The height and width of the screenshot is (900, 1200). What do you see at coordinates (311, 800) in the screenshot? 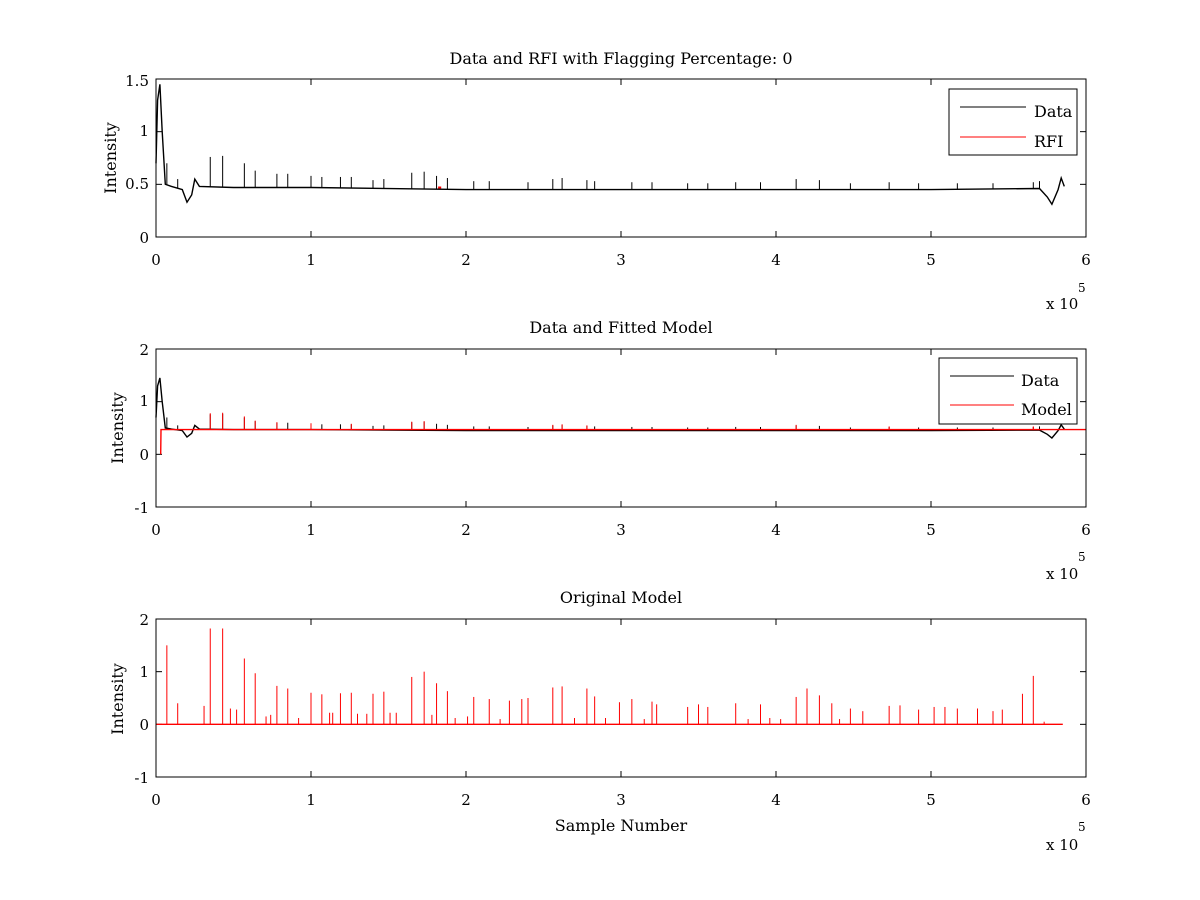
I see `panel-3-xtick-label: 1` at bounding box center [311, 800].